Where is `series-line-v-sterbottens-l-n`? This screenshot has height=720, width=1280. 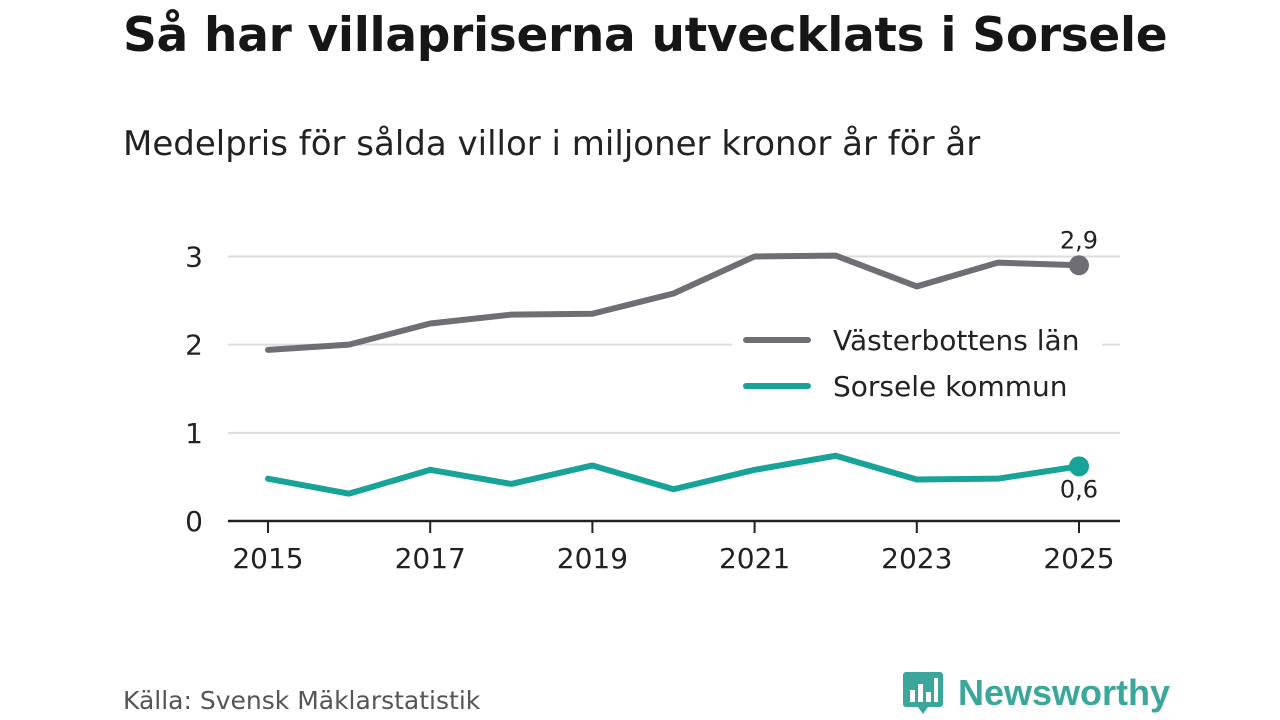 series-line-v-sterbottens-l-n is located at coordinates (673, 302).